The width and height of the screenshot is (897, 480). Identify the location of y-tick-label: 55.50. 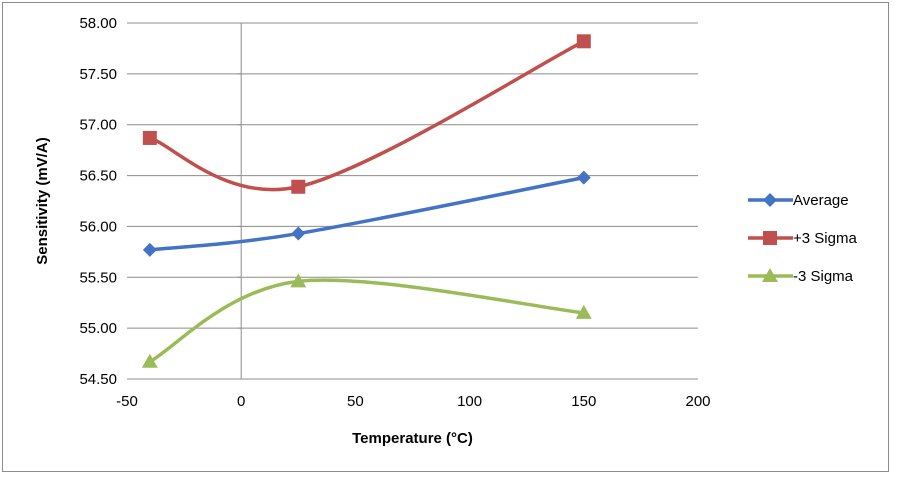
(98, 277).